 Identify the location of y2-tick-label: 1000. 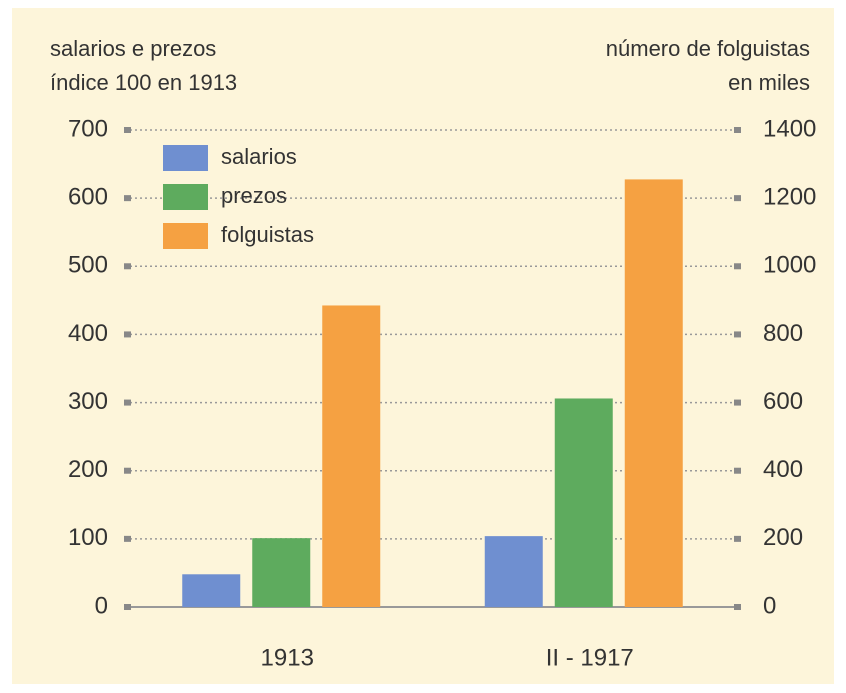
(789, 265).